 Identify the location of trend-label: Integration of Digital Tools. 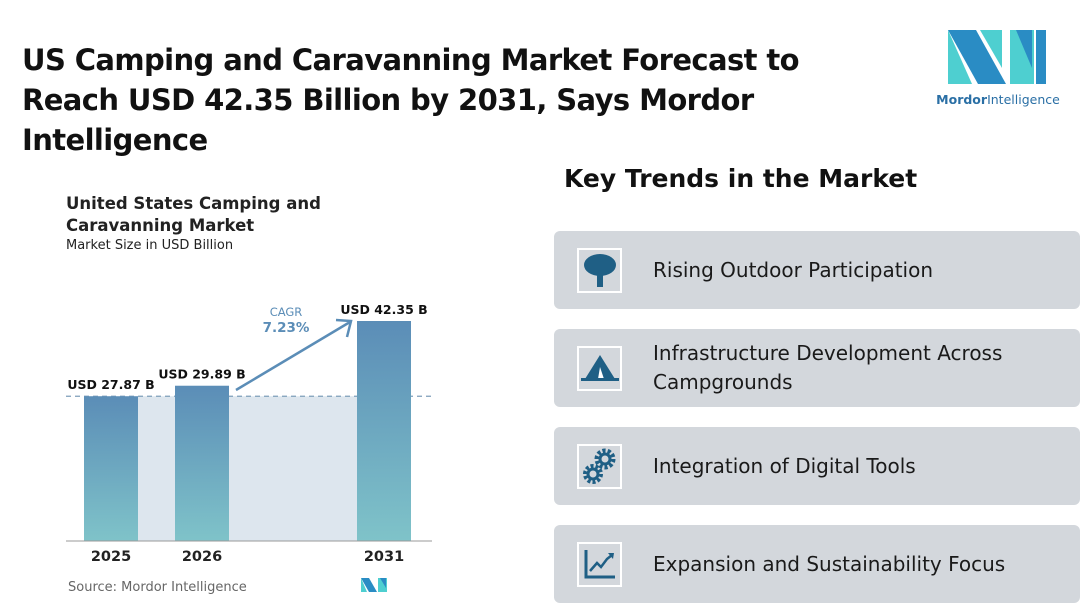
(784, 465).